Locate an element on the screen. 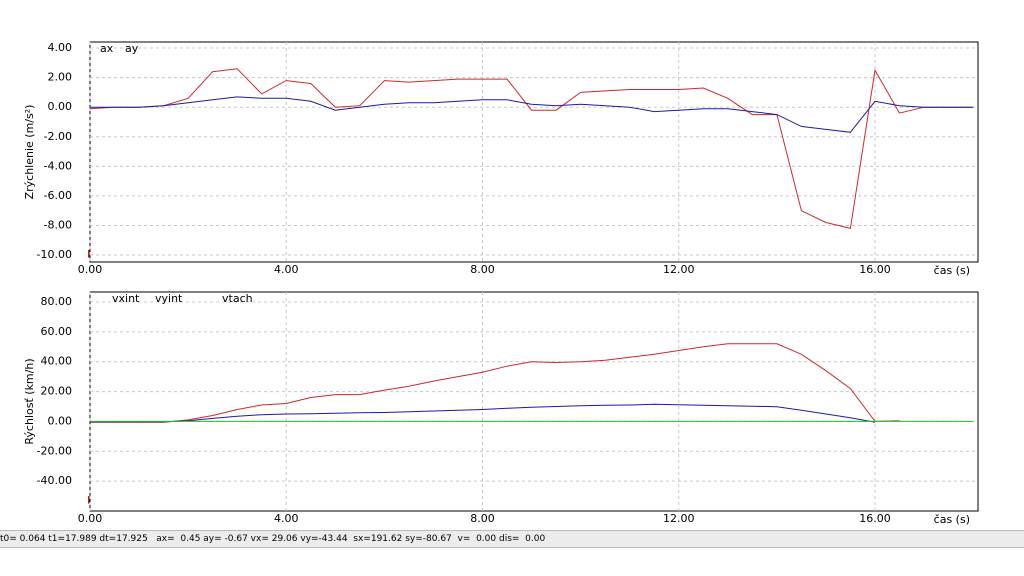 Image resolution: width=1024 pixels, height=576 pixels. y-tick-label: 20.00 is located at coordinates (57, 391).